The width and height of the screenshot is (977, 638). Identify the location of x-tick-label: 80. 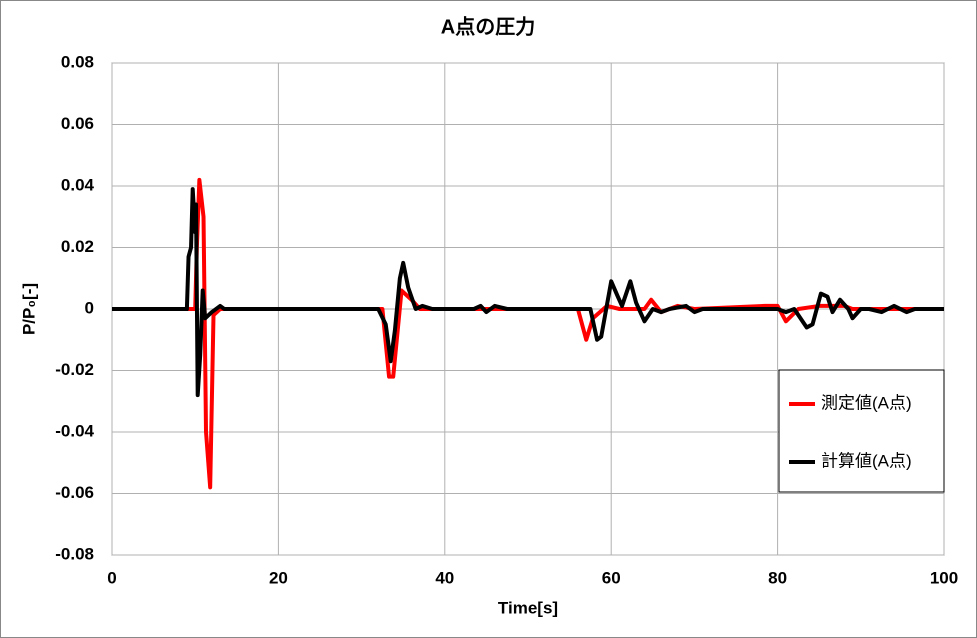
(777, 577).